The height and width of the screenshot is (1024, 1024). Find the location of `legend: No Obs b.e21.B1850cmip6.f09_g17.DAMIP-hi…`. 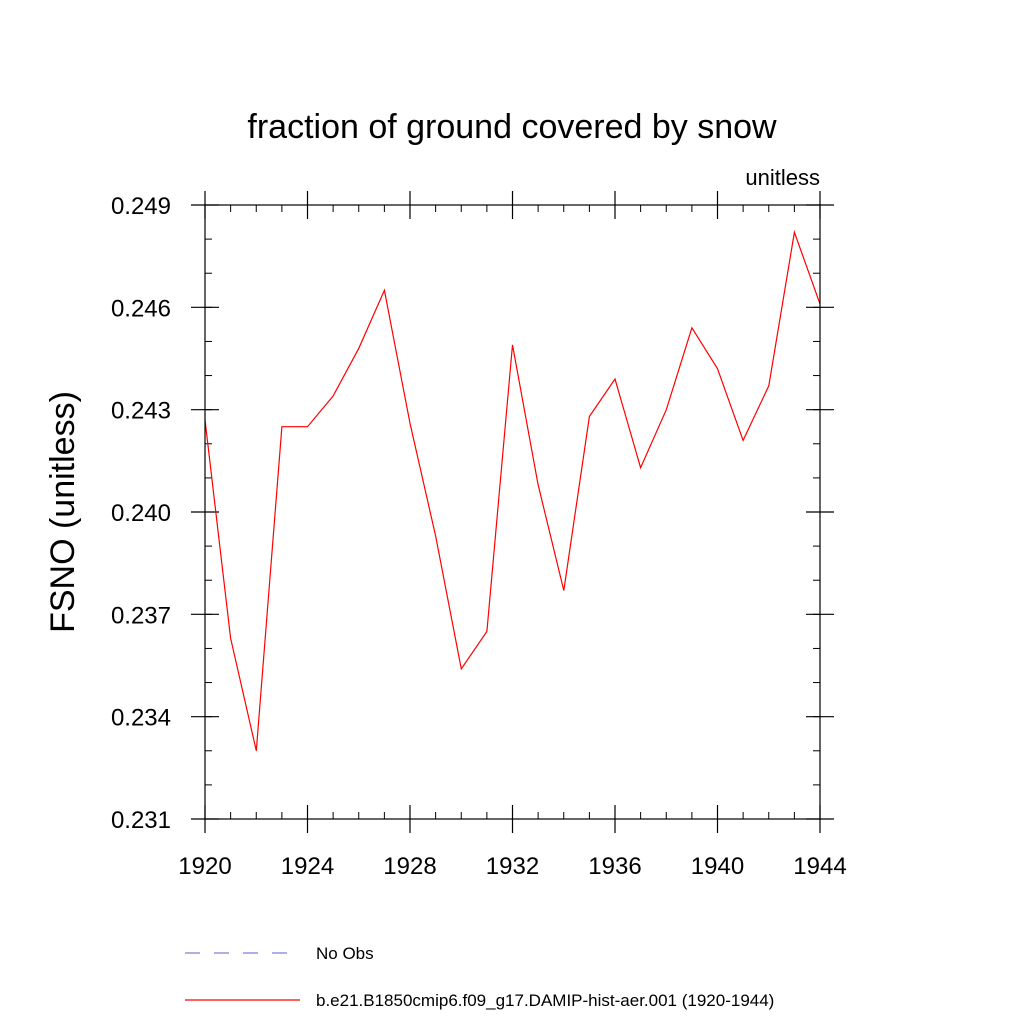

legend: No Obs b.e21.B1850cmip6.f09_g17.DAMIP-hi… is located at coordinates (479, 977).